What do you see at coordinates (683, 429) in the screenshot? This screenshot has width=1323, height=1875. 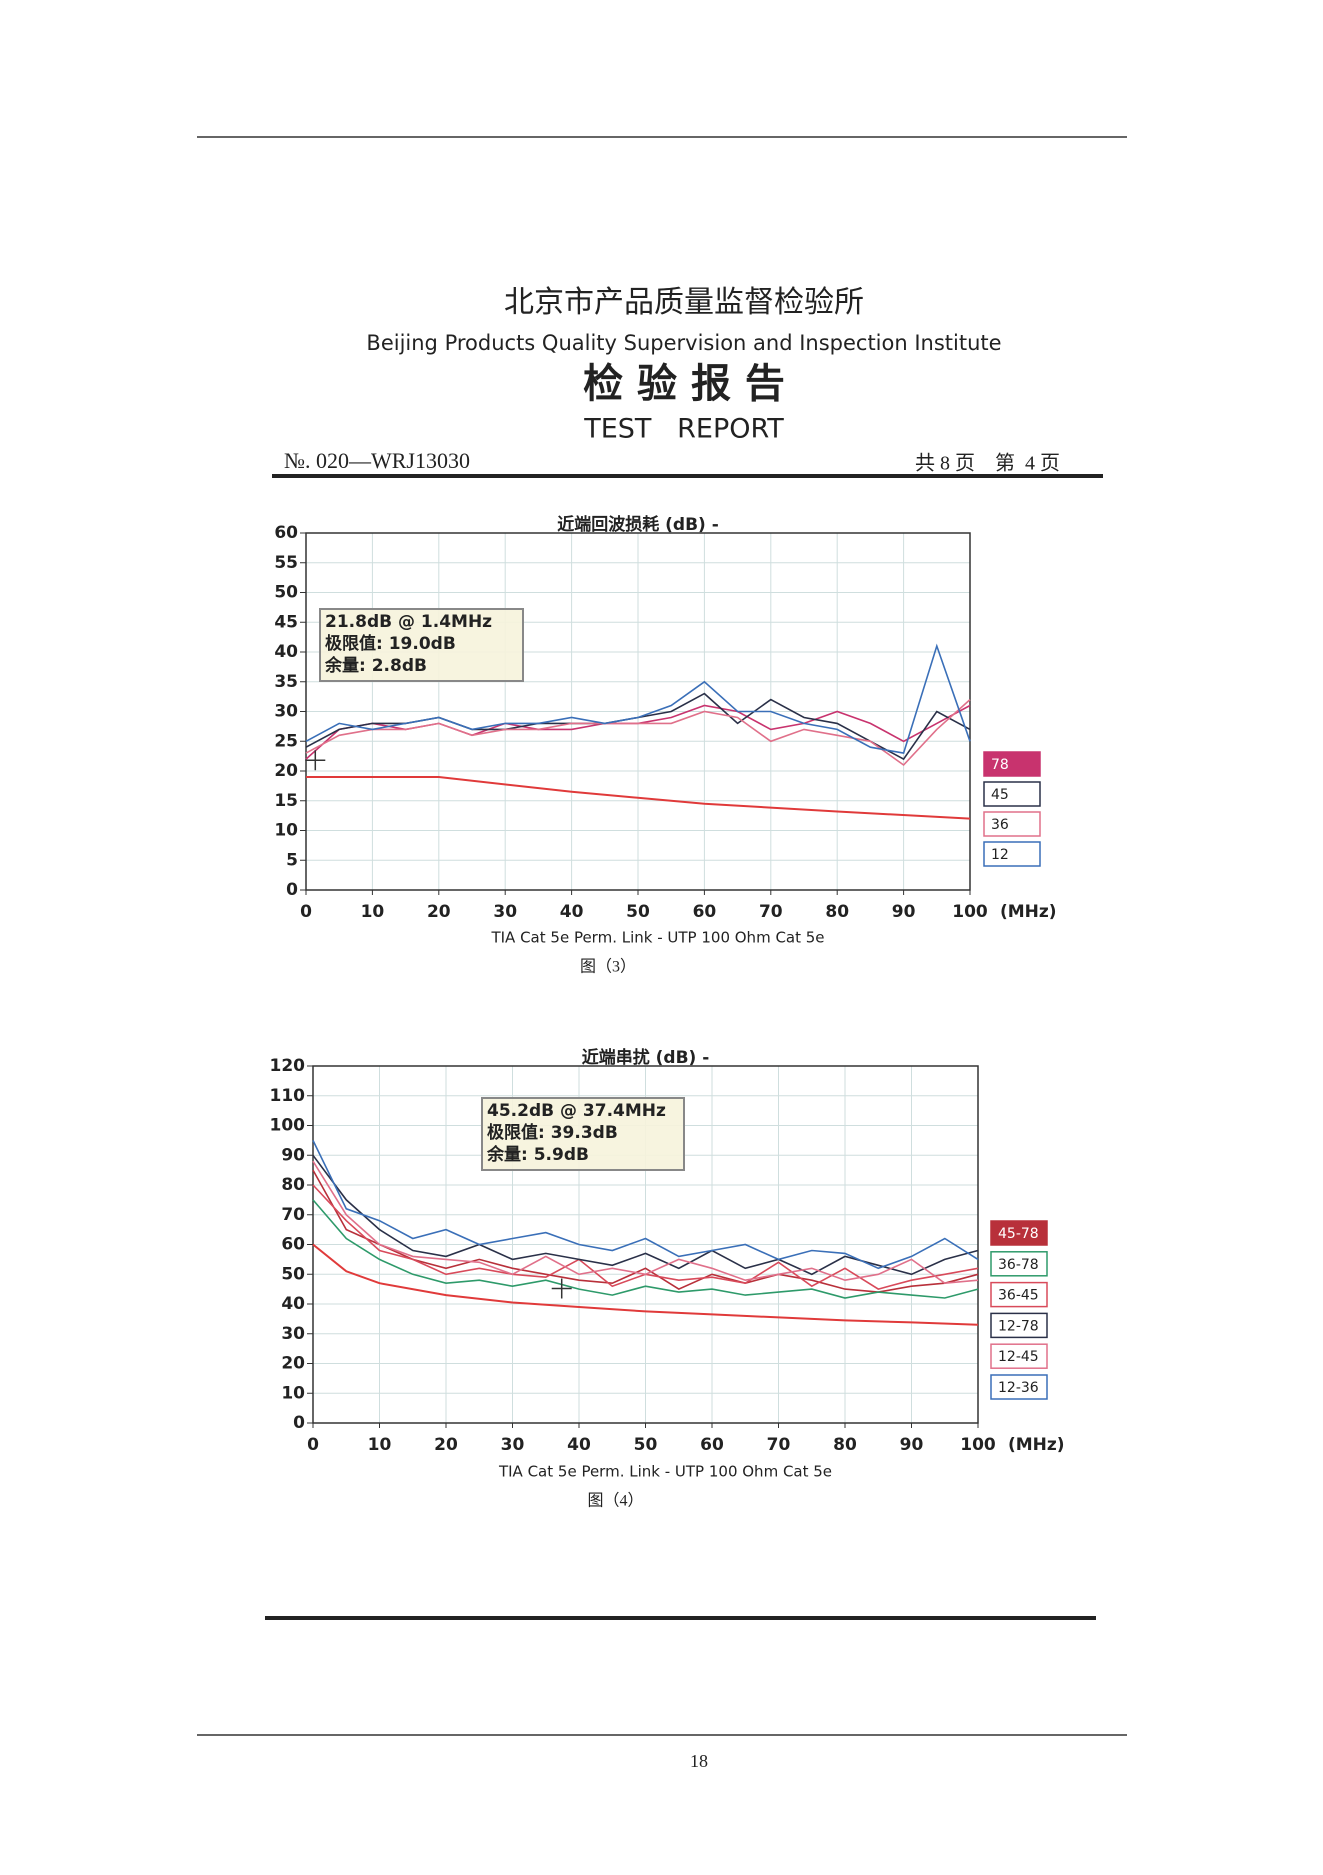 I see `report-title-en: TEST REPORT` at bounding box center [683, 429].